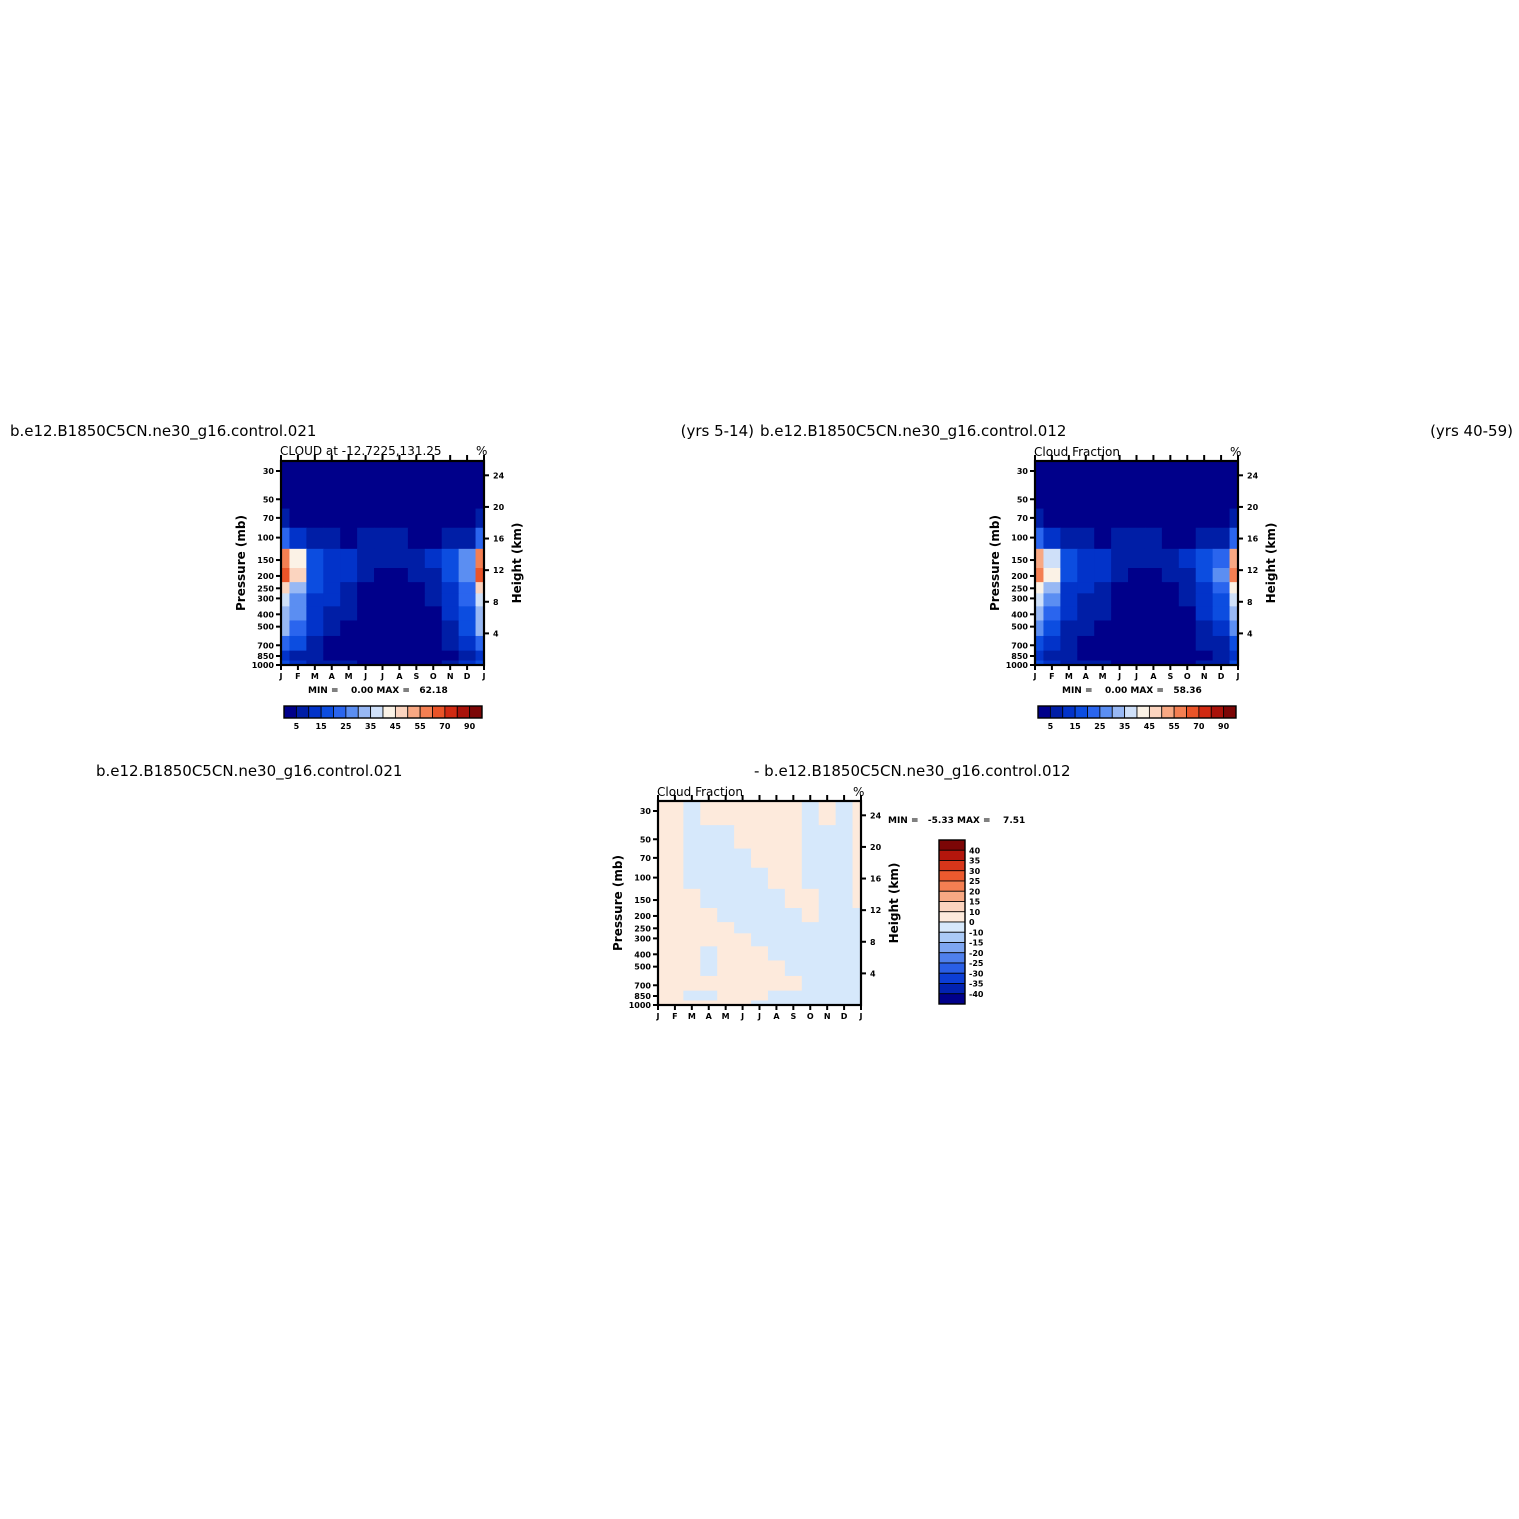 The width and height of the screenshot is (1519, 1519). I want to click on month-tick-label: F, so click(1051, 676).